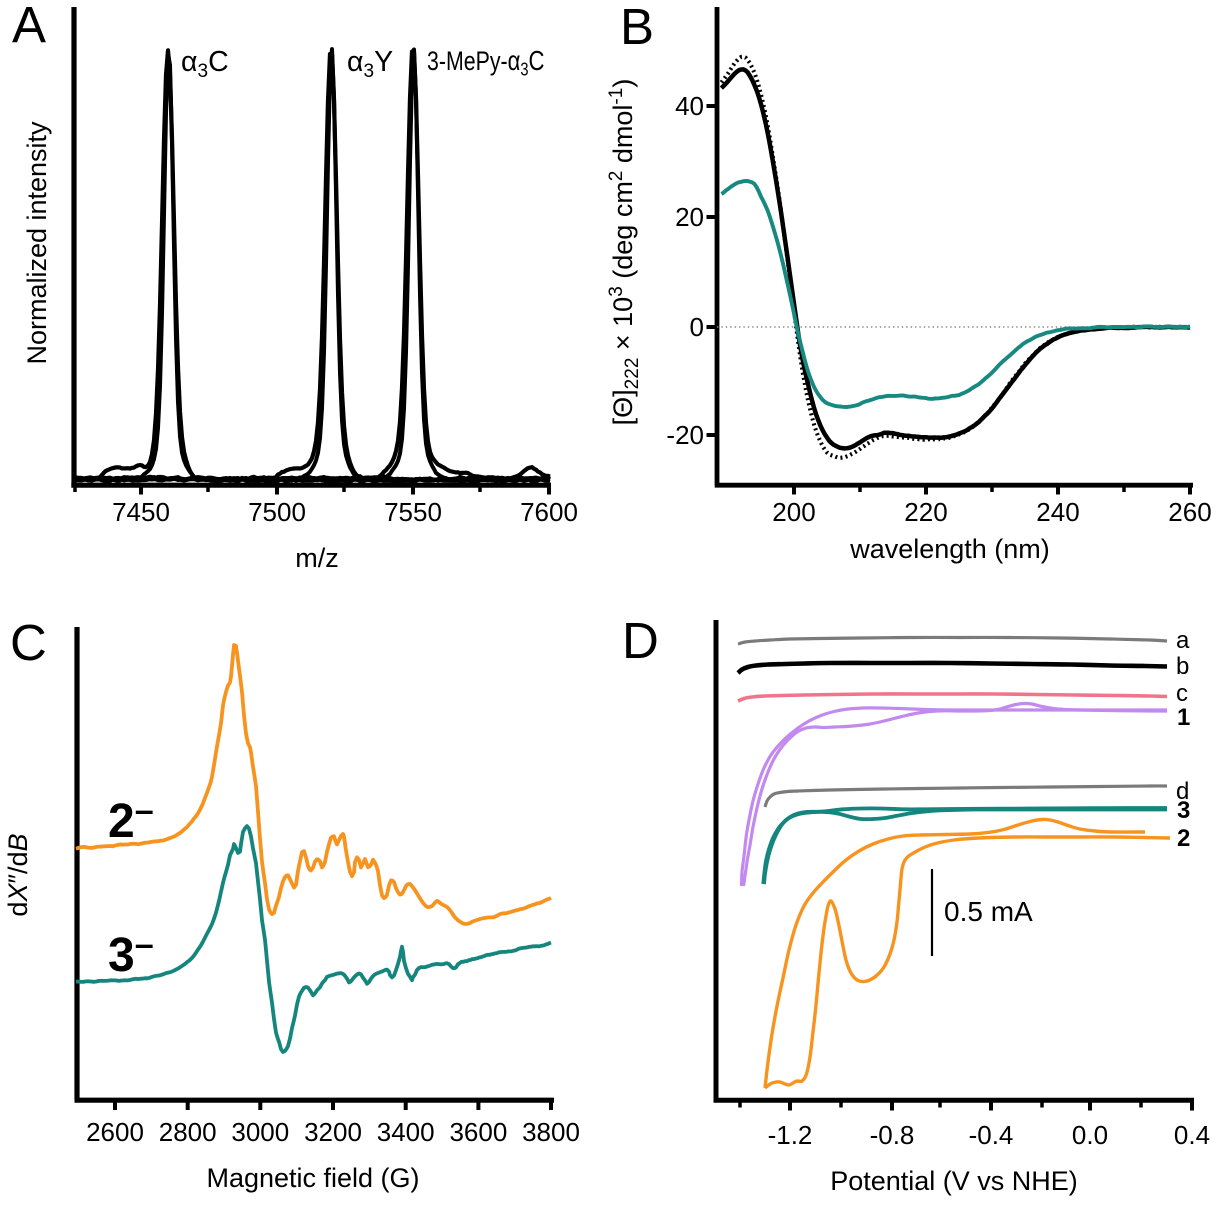 The height and width of the screenshot is (1208, 1217). What do you see at coordinates (370, 64) in the screenshot?
I see `svg-text: α3Y` at bounding box center [370, 64].